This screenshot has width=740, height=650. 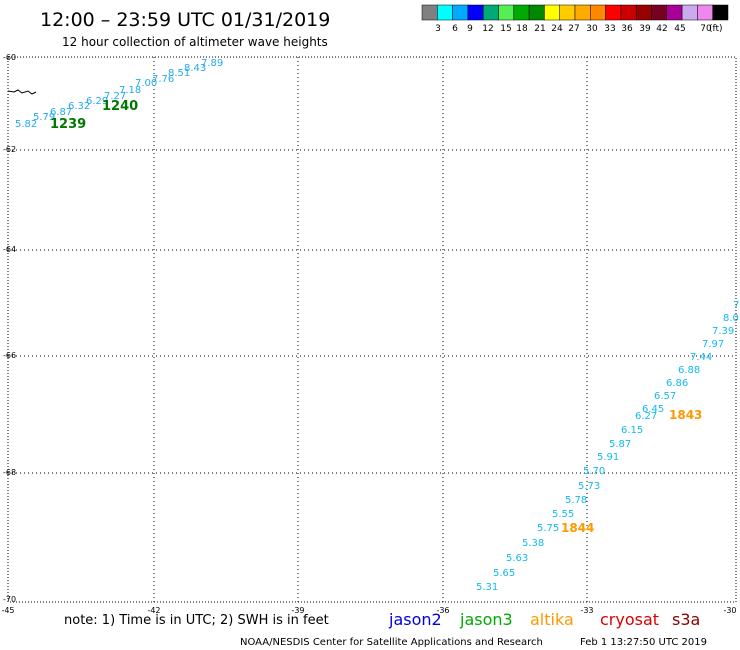 I want to click on wave-height-label: 7.89, so click(x=212, y=63).